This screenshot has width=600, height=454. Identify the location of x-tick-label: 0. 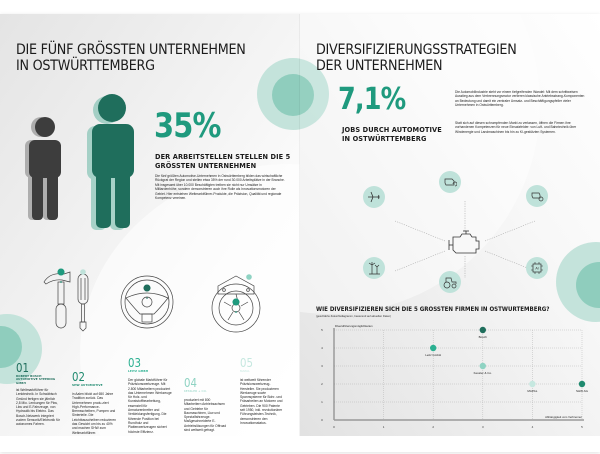
(334, 427).